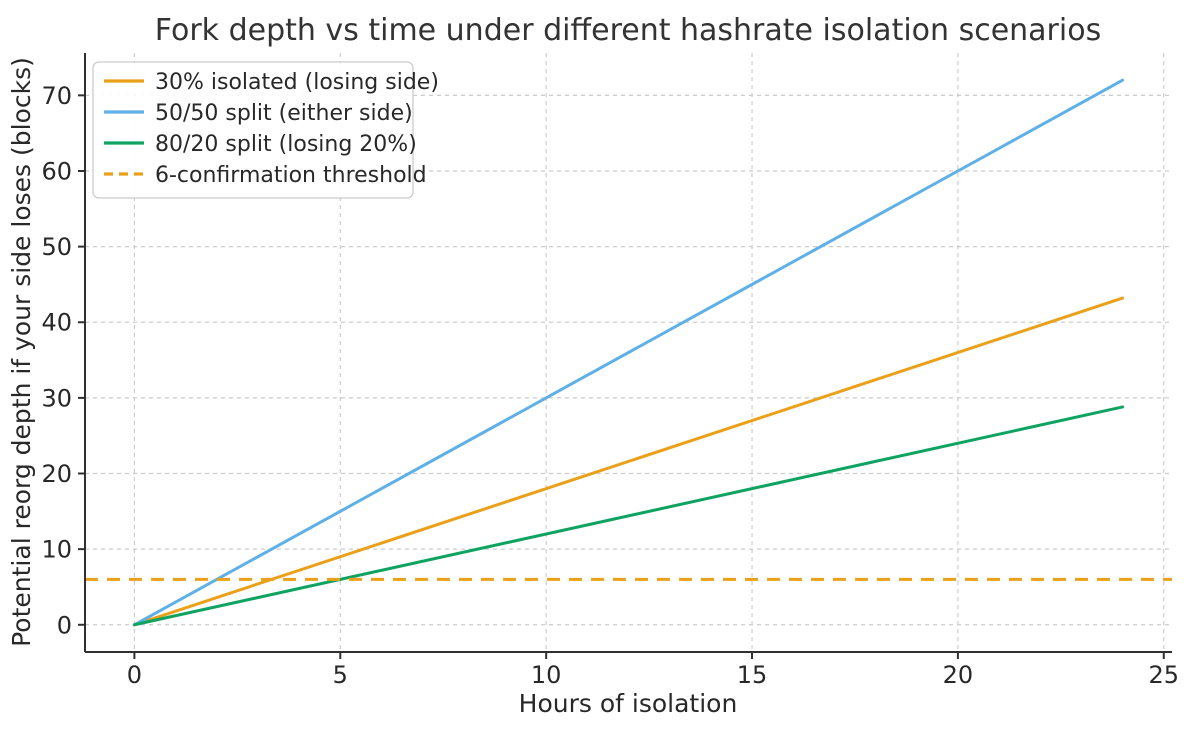 This screenshot has width=1200, height=733. I want to click on legend-label-2: 80/20 split (losing 20%), so click(286, 144).